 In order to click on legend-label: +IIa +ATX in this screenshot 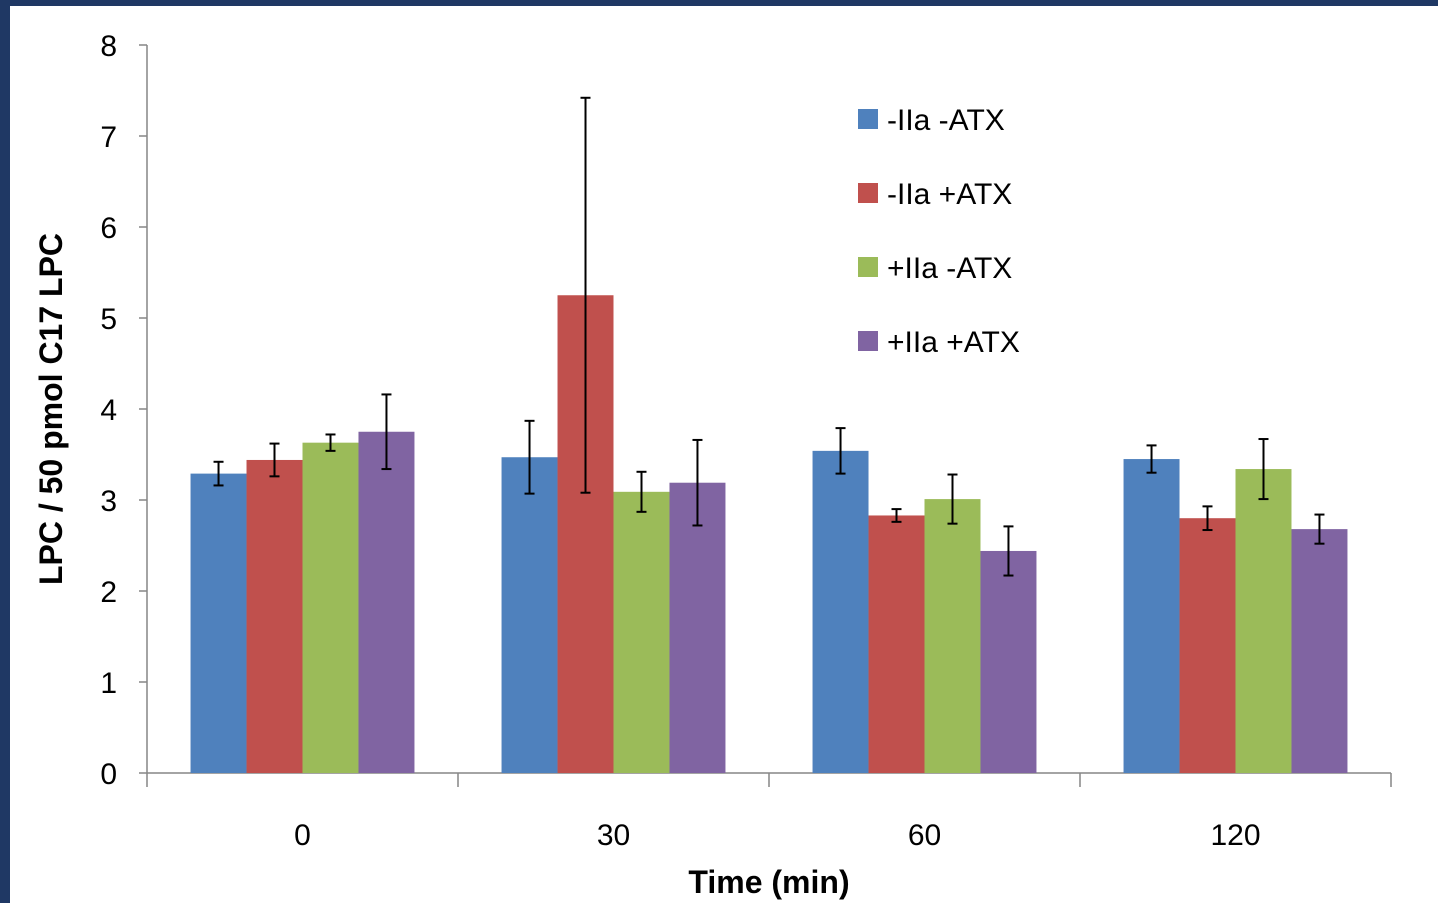, I will do `click(953, 342)`.